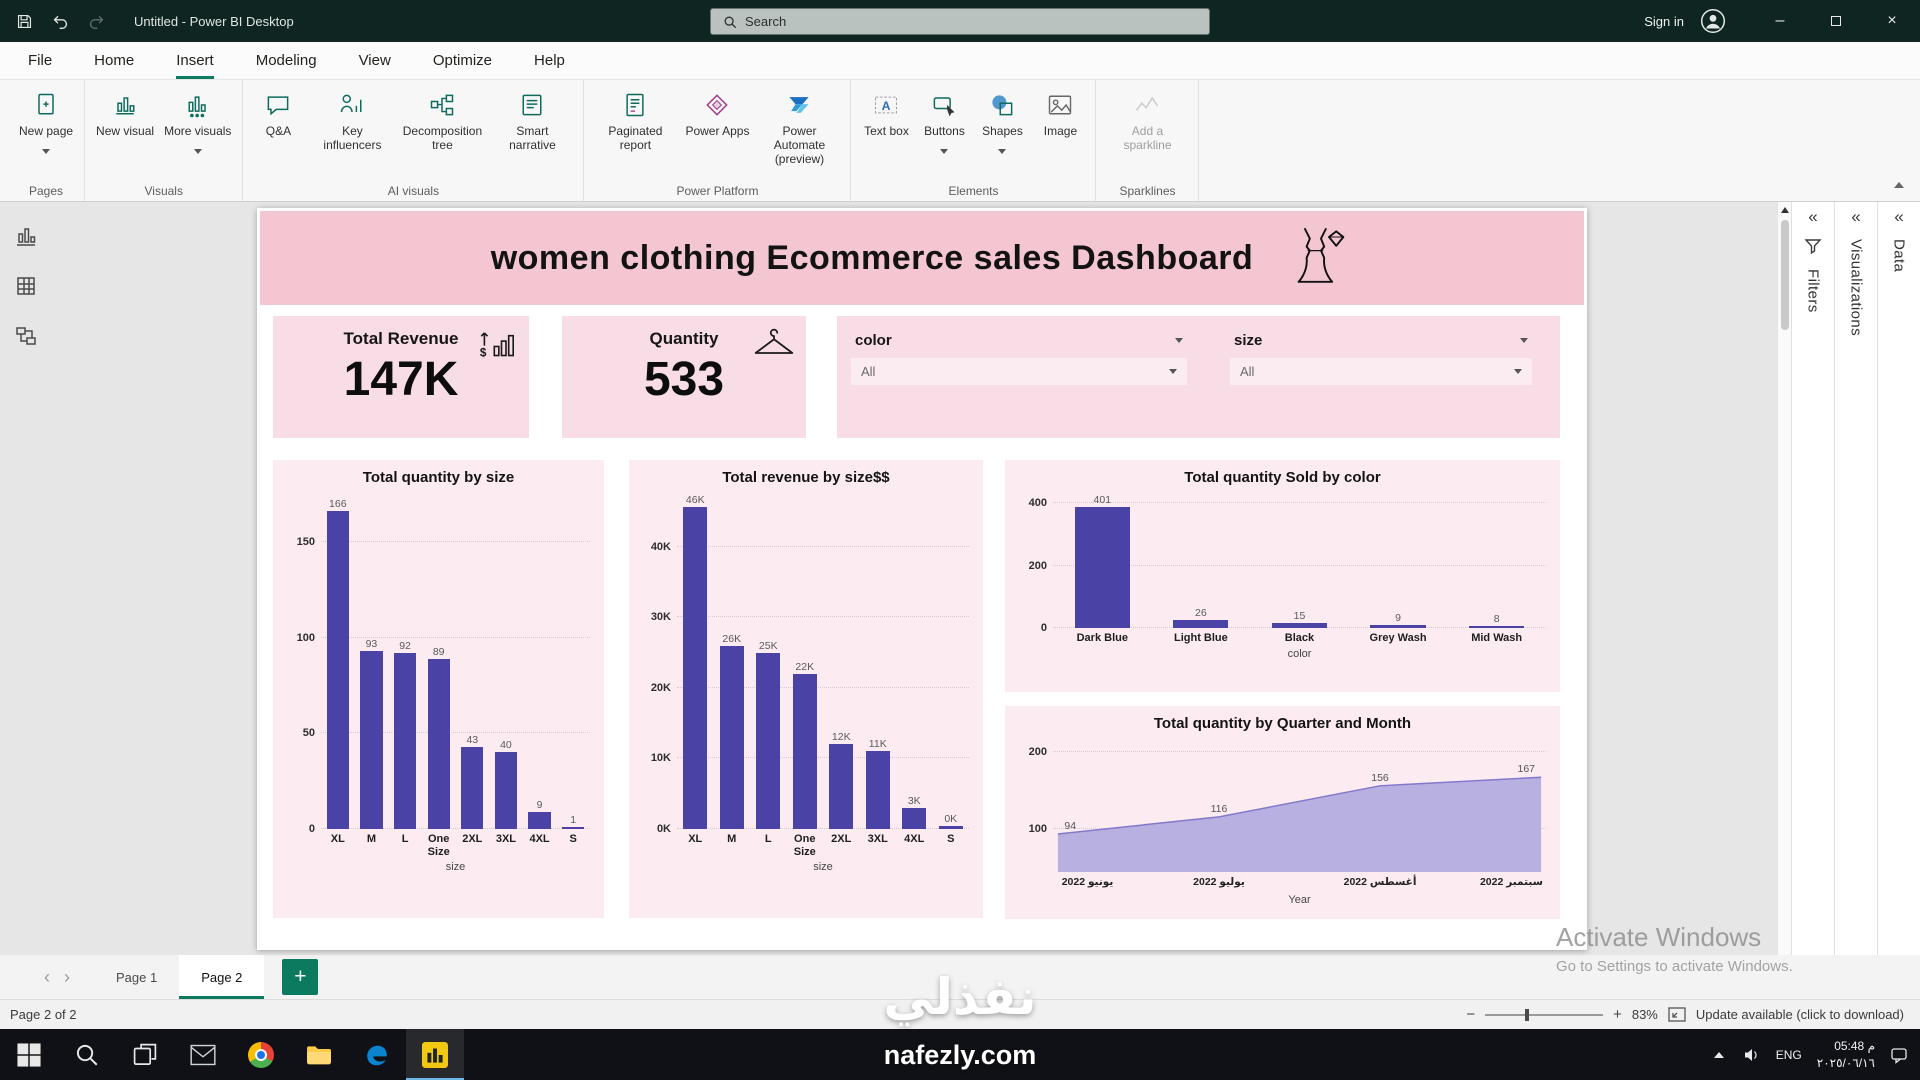  I want to click on menu-optimize: Optimize, so click(462, 60).